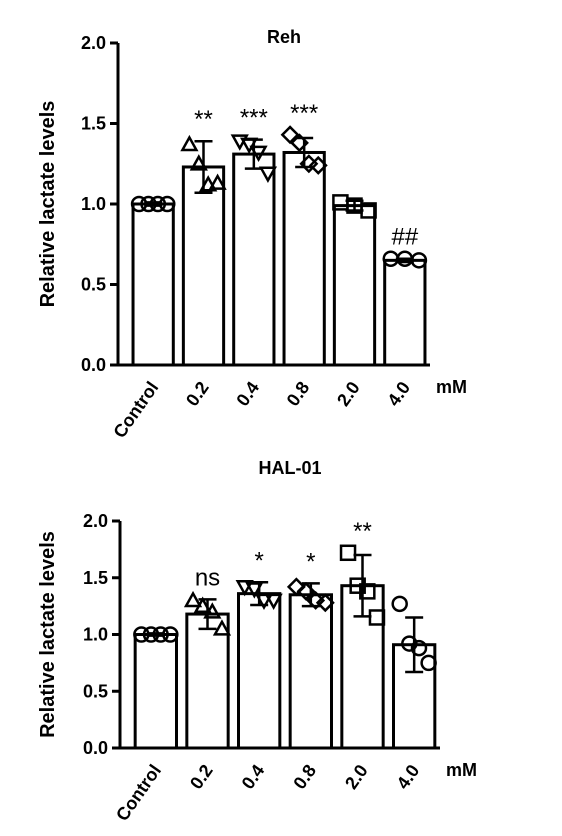 The image size is (562, 836). I want to click on significance-label: ##, so click(404, 237).